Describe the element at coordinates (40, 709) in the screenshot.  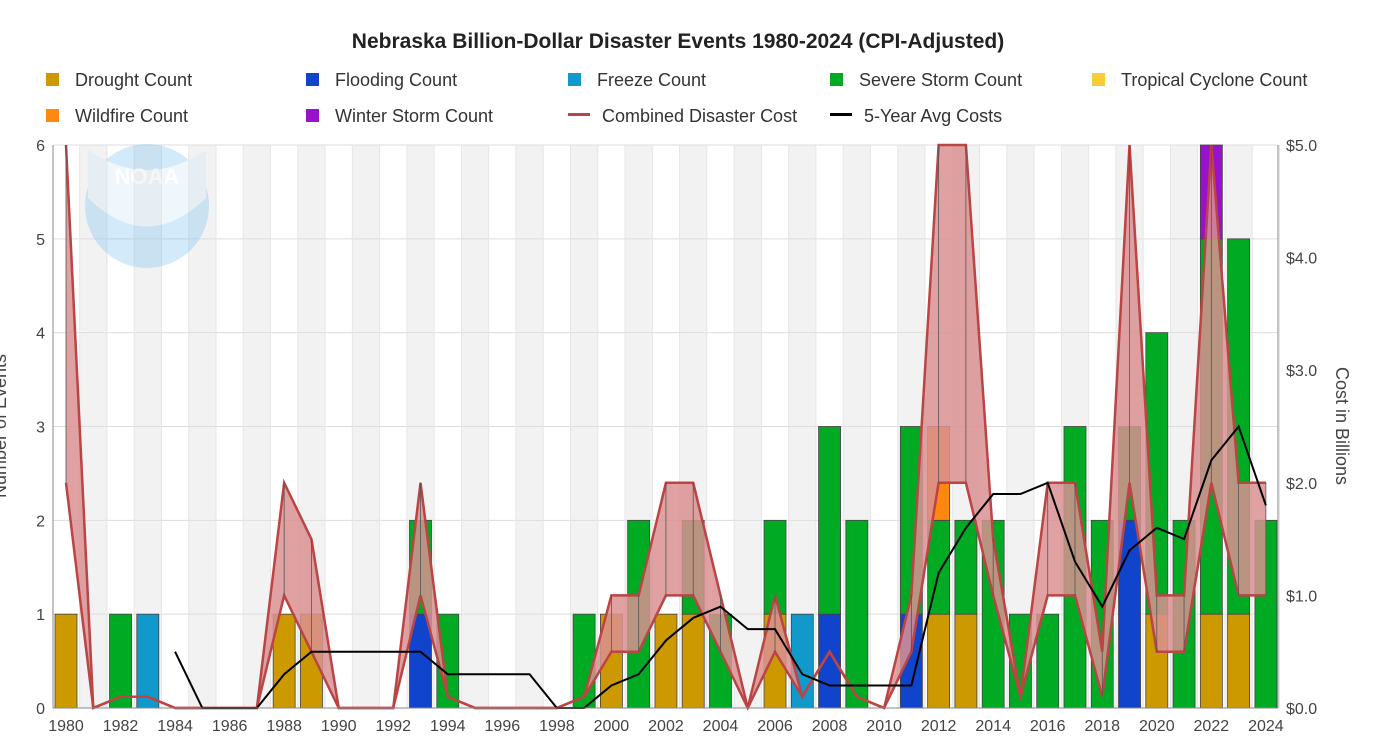
I see `y-tick-label-left: 0` at that location.